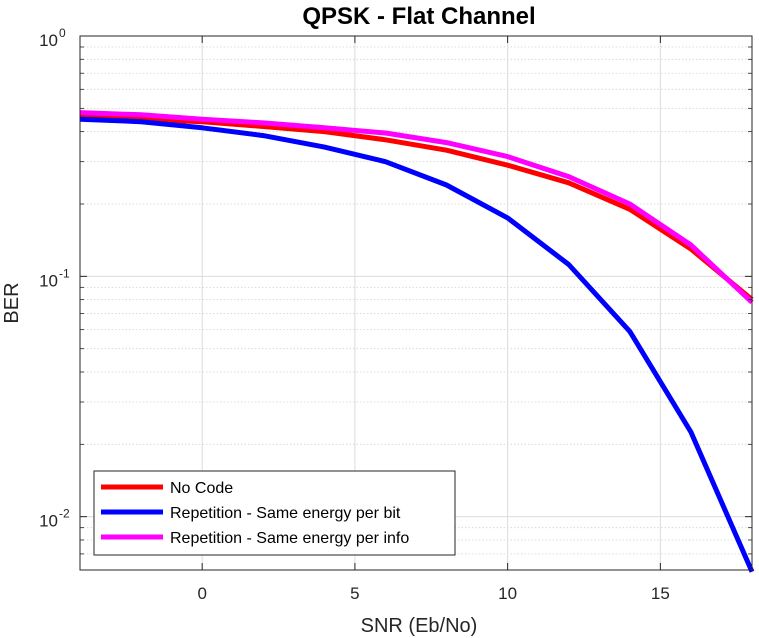 This screenshot has width=759, height=638. What do you see at coordinates (62, 33) in the screenshot?
I see `y-tick-exponent: 0` at bounding box center [62, 33].